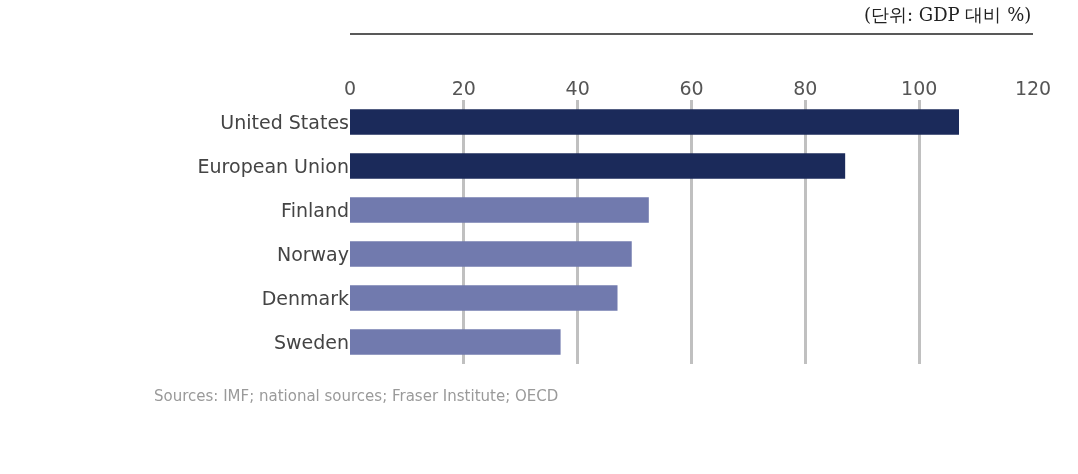  What do you see at coordinates (356, 396) in the screenshot?
I see `source-note: Sources: IMF; national sources; Fraser Institute; OECD` at bounding box center [356, 396].